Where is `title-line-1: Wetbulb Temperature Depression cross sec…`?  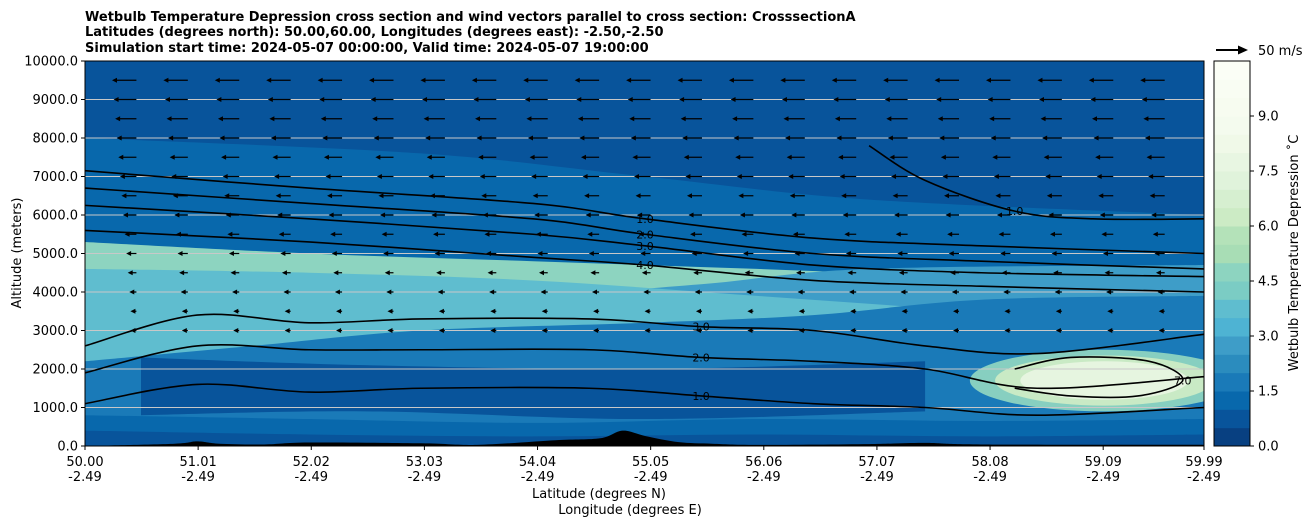 title-line-1: Wetbulb Temperature Depression cross sec… is located at coordinates (470, 17).